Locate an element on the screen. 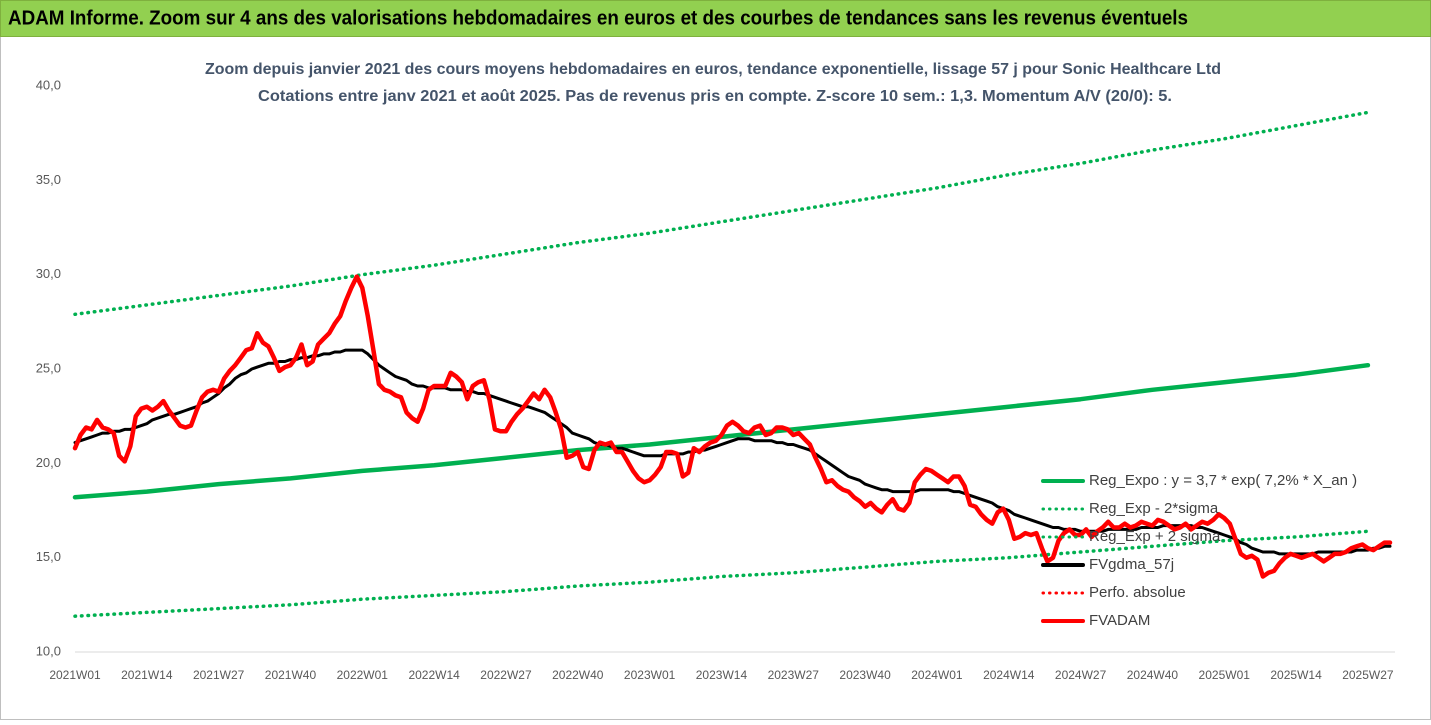  x-tick-label: 2024W27 is located at coordinates (1081, 675).